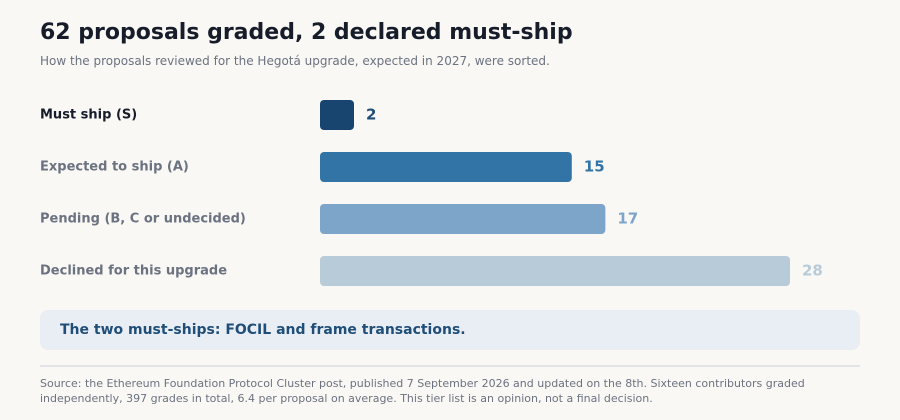 The height and width of the screenshot is (420, 900). I want to click on value-label: 28, so click(812, 271).